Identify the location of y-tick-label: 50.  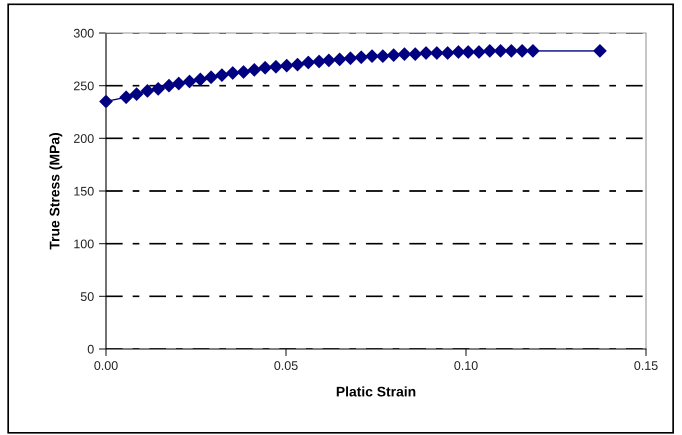
(87, 296).